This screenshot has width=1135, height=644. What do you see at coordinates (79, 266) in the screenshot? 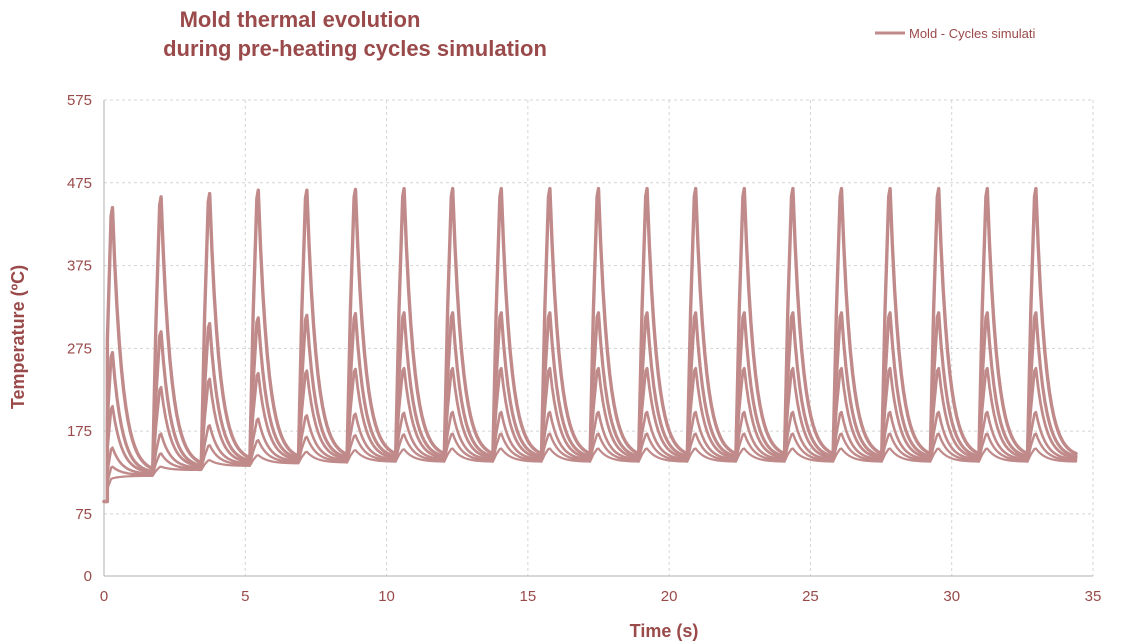
I see `y-tick-label: 375` at bounding box center [79, 266].